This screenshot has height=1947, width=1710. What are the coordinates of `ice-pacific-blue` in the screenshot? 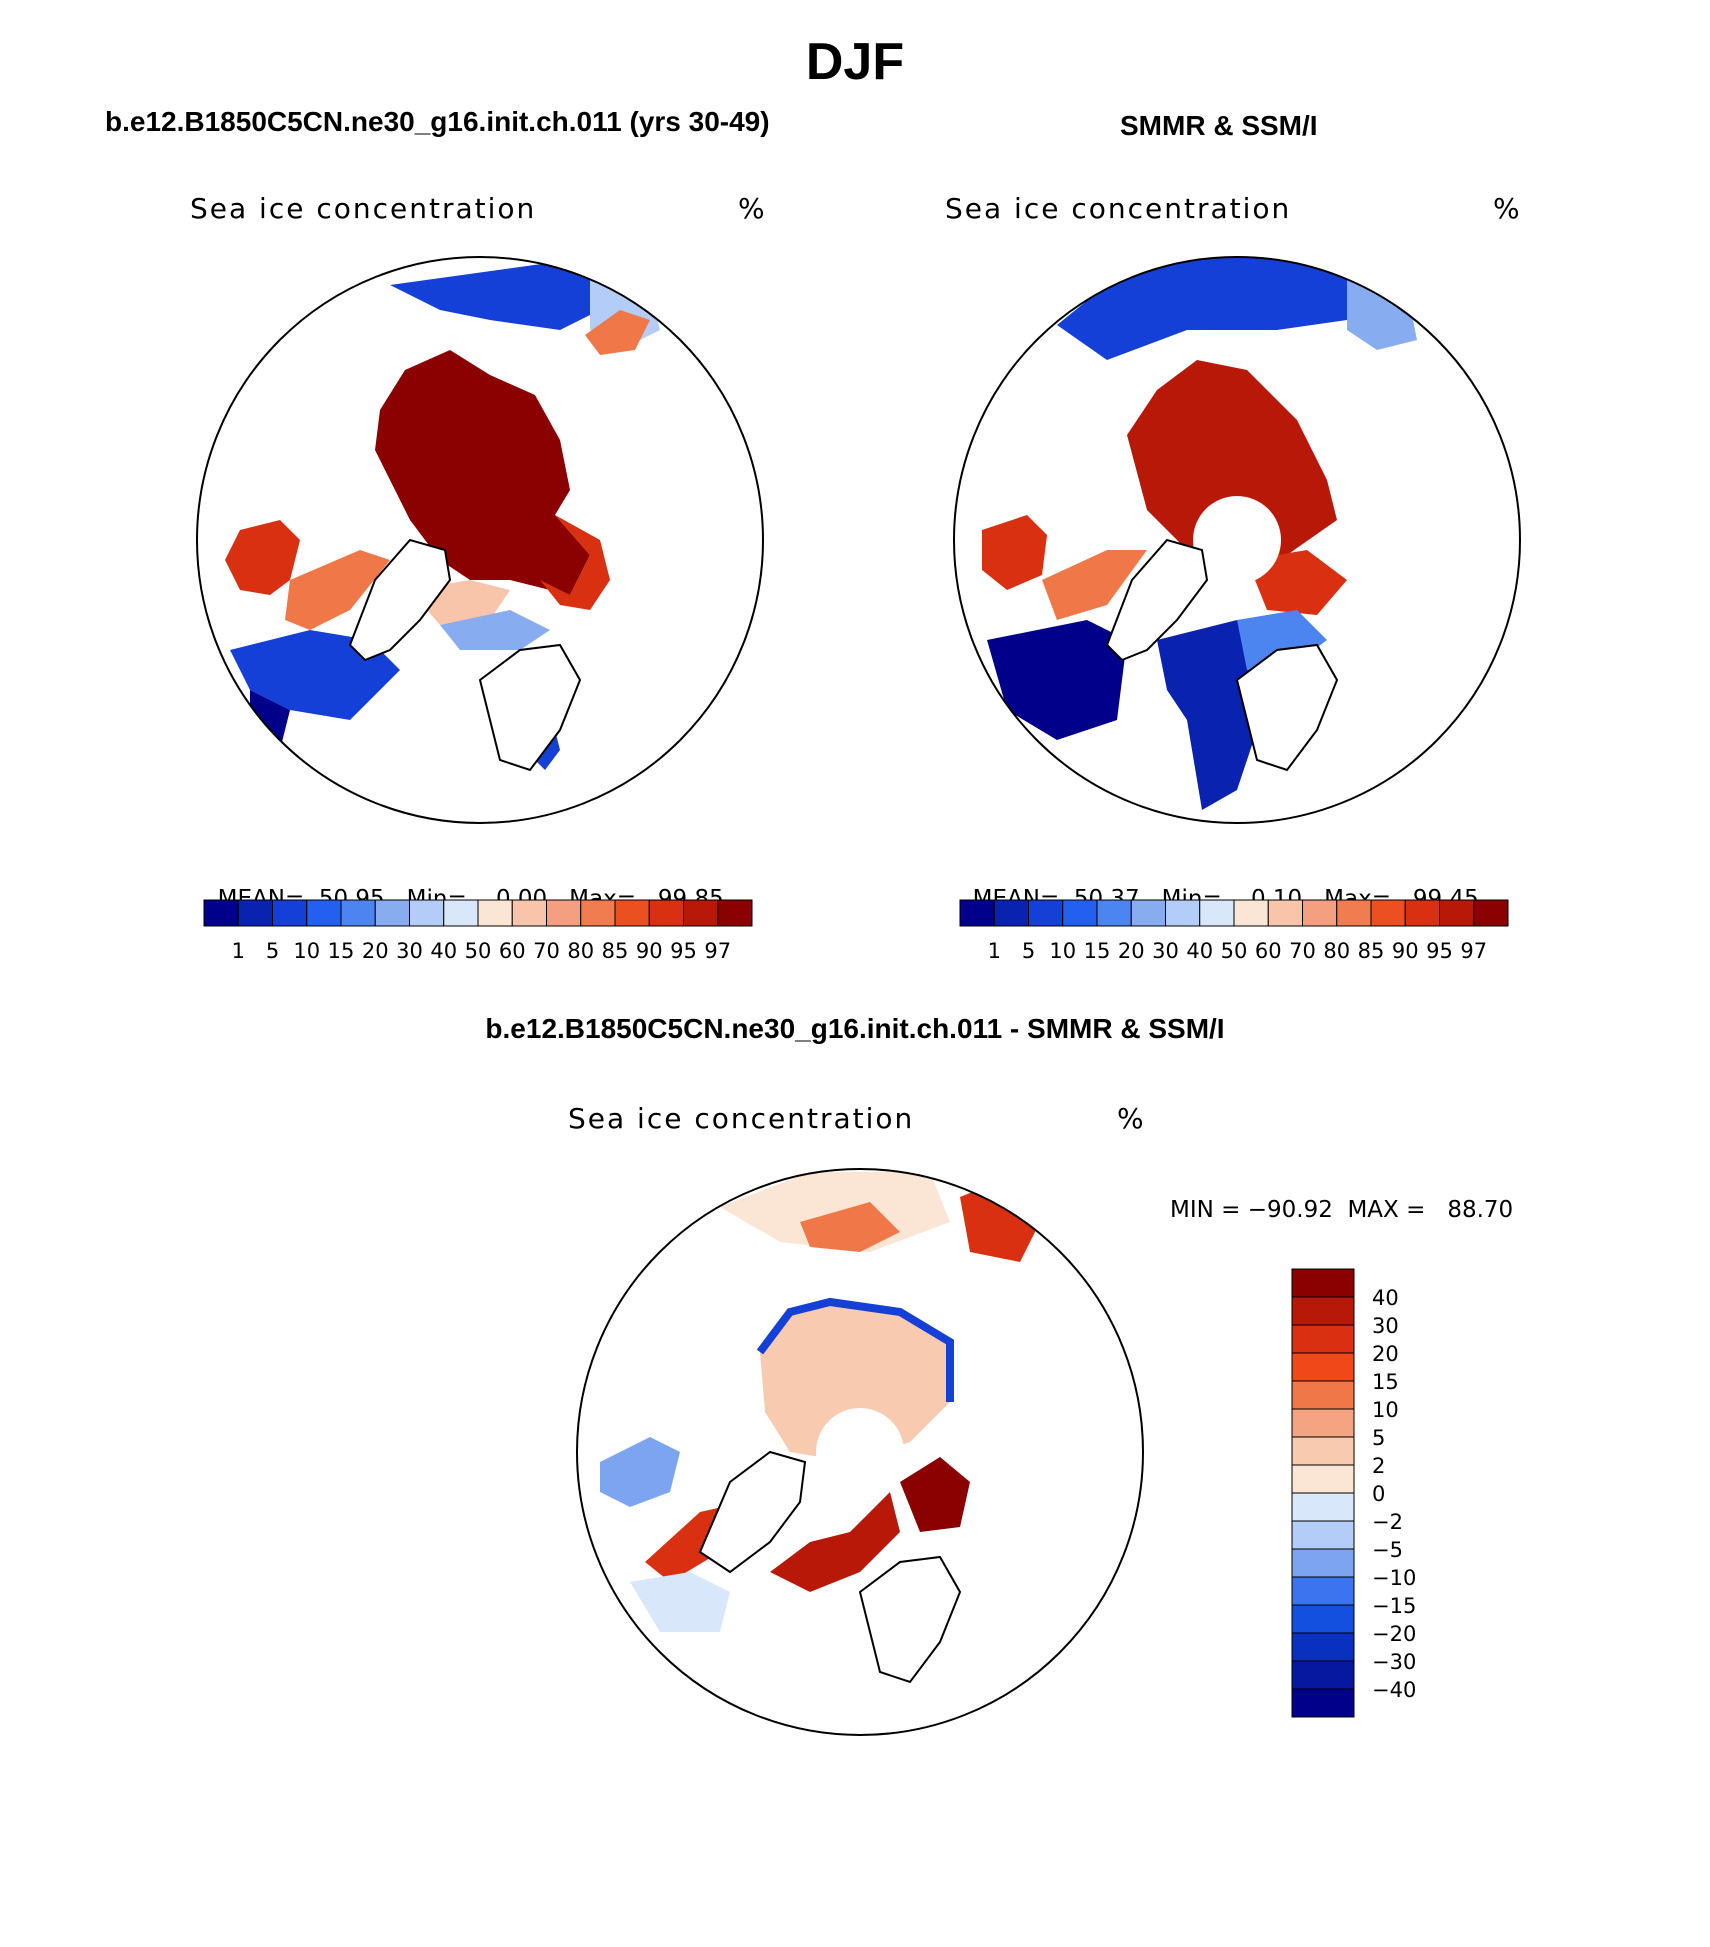 It's located at (500, 295).